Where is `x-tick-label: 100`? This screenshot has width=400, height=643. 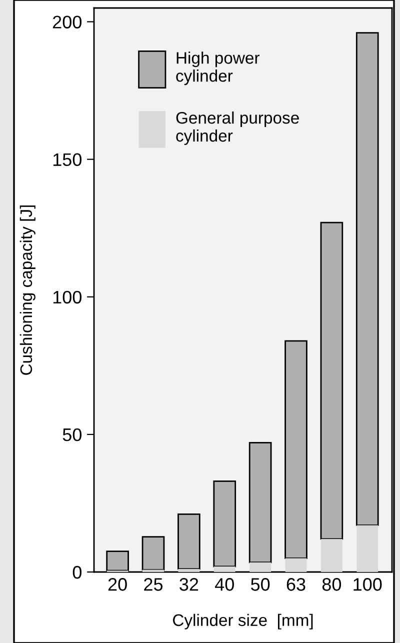 x-tick-label: 100 is located at coordinates (368, 584).